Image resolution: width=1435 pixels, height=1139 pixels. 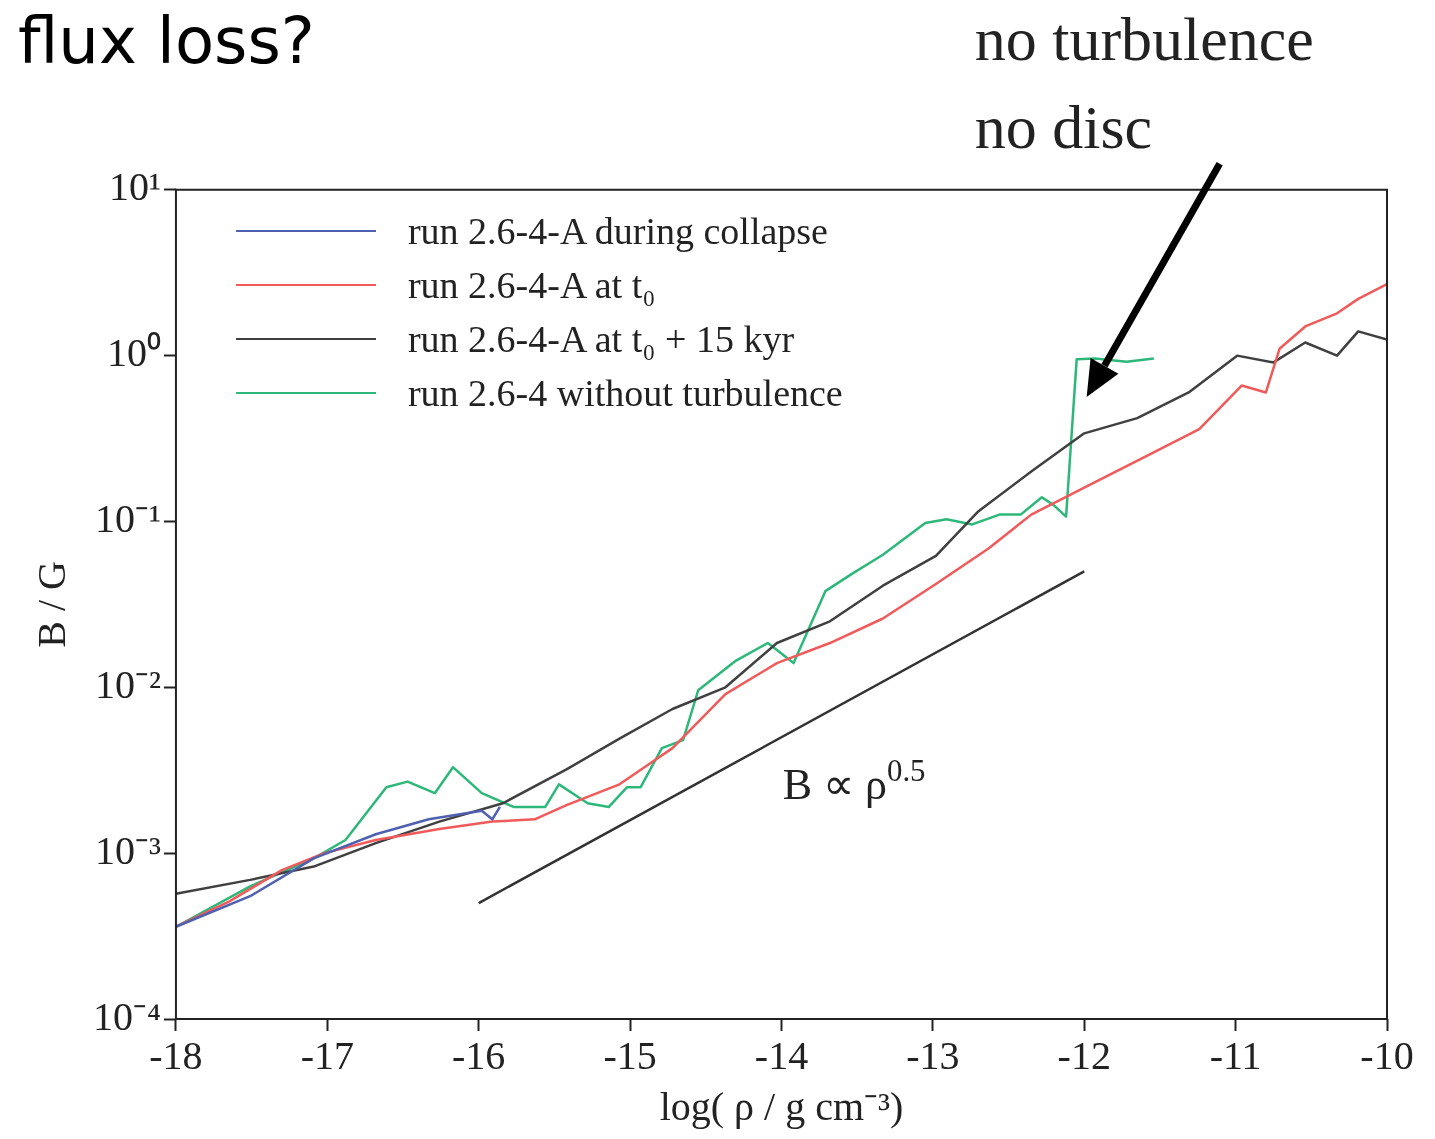 I want to click on x-axis-title: log( ρ / g cm⁻³), so click(x=781, y=1106).